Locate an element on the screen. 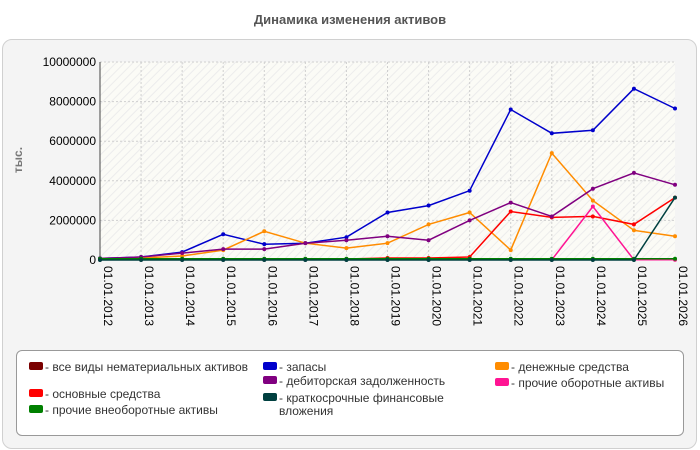  x-tick-label: 01.01.2013 is located at coordinates (149, 296).